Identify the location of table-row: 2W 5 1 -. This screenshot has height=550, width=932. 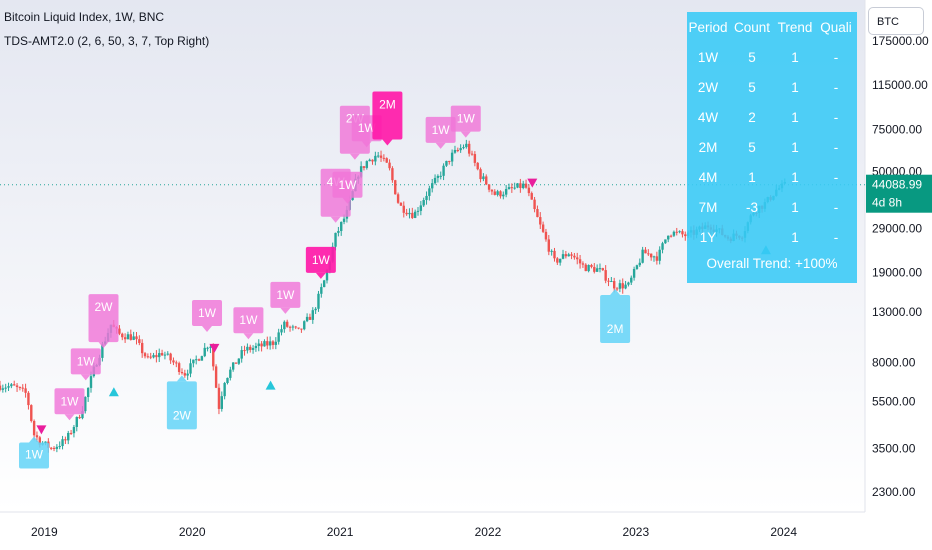
(772, 87).